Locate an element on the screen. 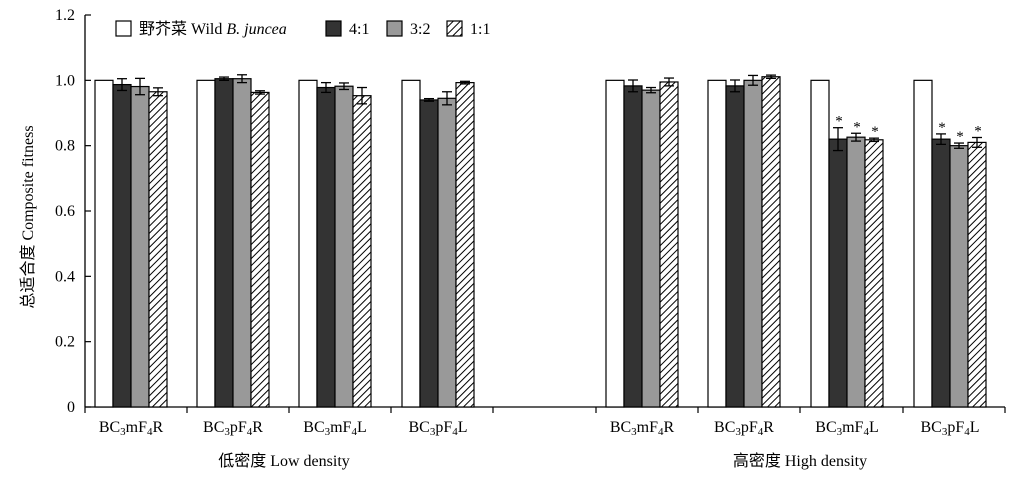 This screenshot has width=1020, height=482. y-axis-label: 总适合度 Composite fitness is located at coordinates (28, 216).